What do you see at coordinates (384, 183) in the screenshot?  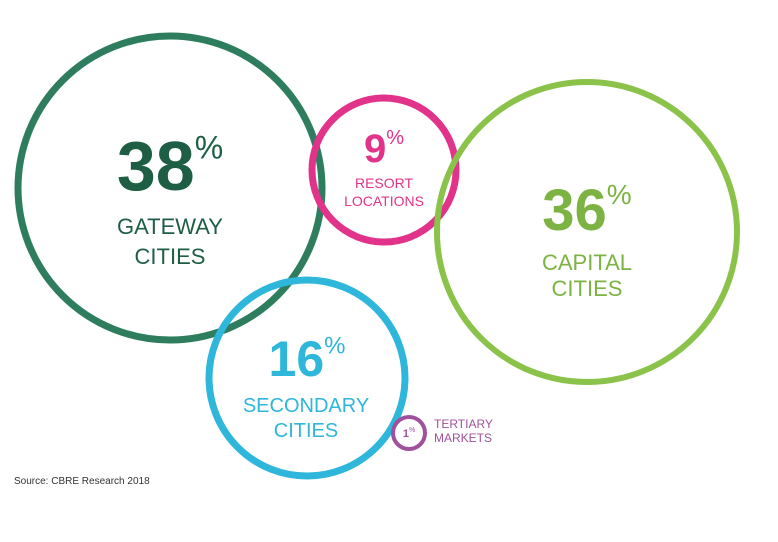 I see `category-label: RESORT` at bounding box center [384, 183].